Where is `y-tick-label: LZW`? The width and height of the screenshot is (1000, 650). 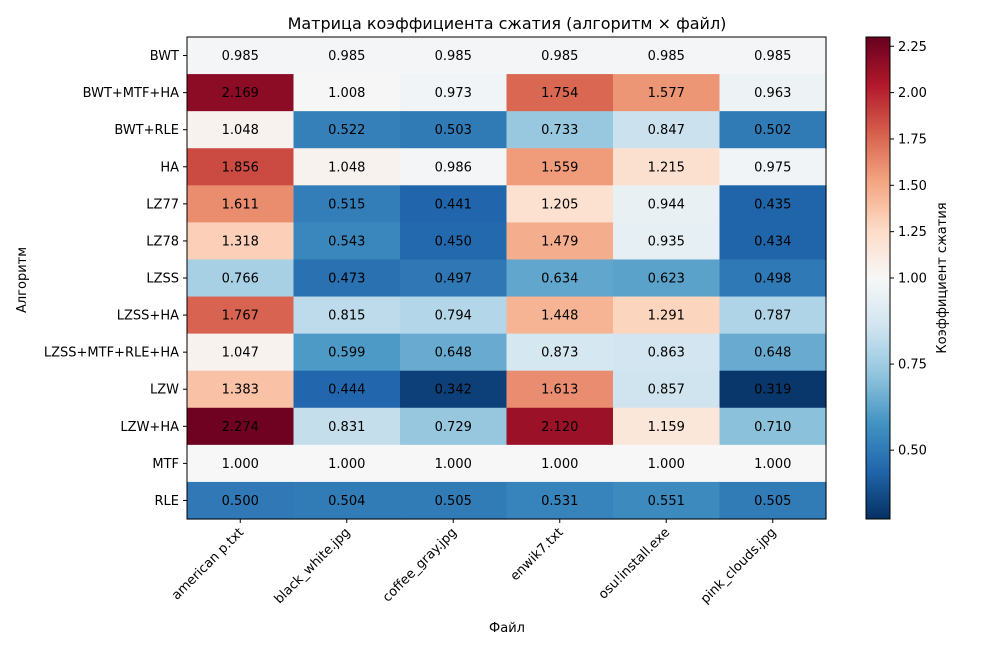
y-tick-label: LZW is located at coordinates (164, 390).